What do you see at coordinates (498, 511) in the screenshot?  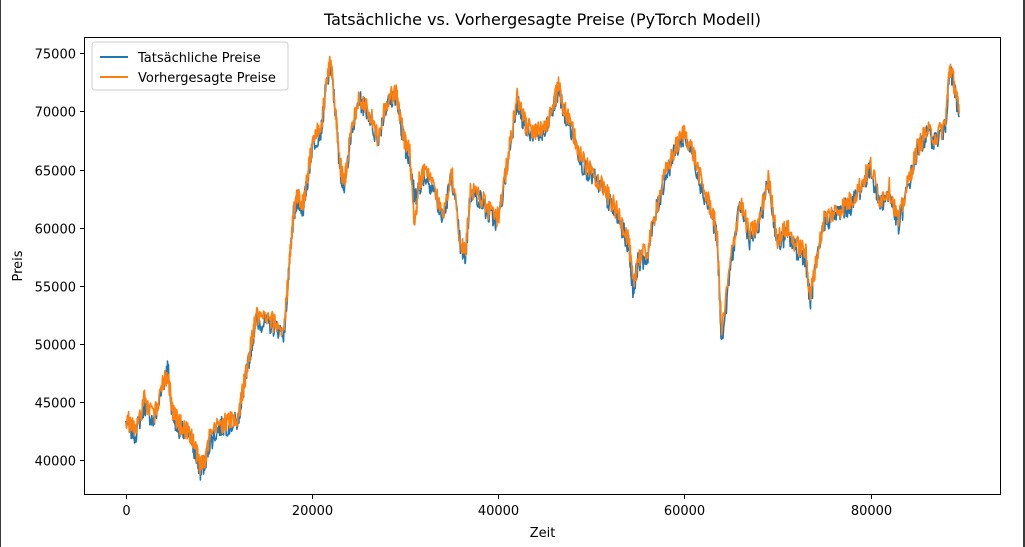 I see `x-tick-label: 40000` at bounding box center [498, 511].